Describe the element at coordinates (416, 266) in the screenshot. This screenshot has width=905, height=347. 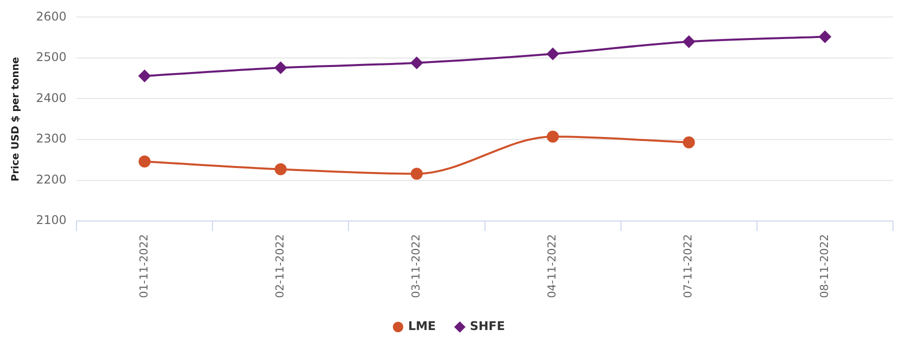
I see `x-tick-label: 03-11-2022` at that location.